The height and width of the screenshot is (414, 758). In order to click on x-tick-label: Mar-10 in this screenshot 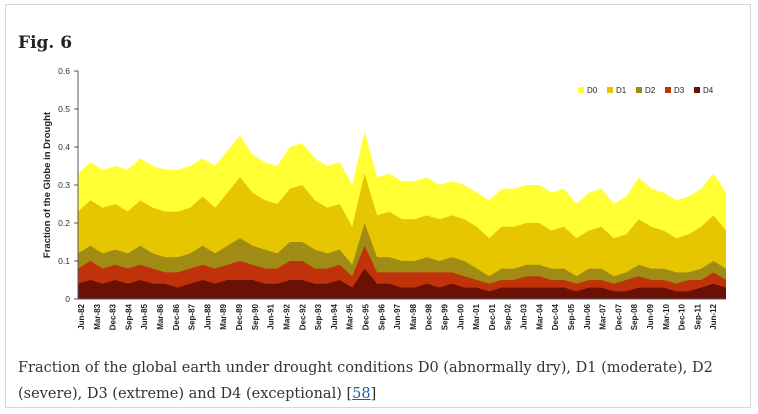, I will do `click(666, 316)`.